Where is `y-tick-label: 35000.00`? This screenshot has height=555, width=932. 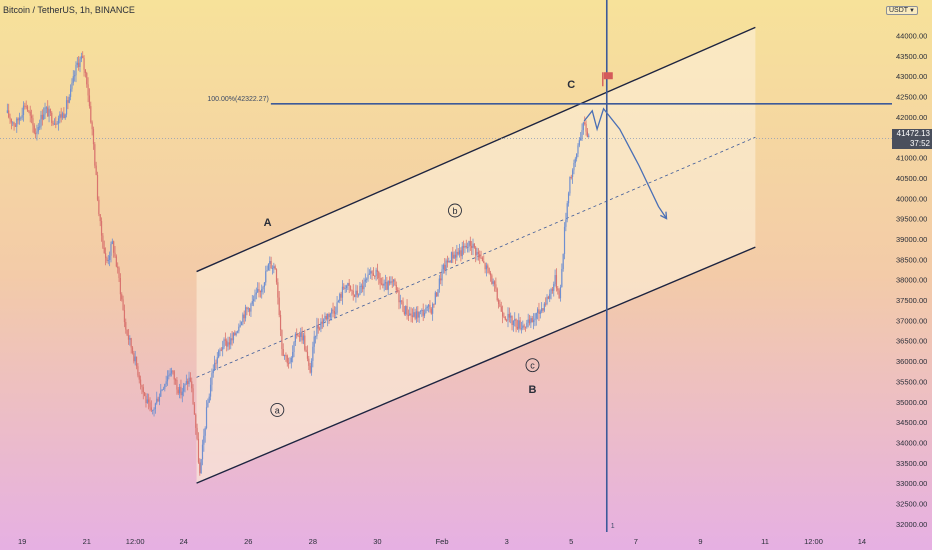
y-tick-label: 35000.00 is located at coordinates (911, 402).